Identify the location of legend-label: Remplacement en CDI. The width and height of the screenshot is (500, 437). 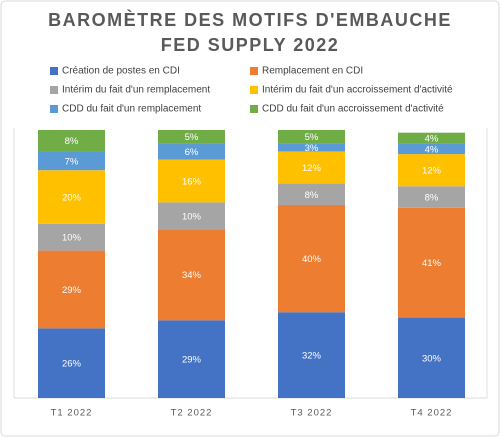
(312, 71).